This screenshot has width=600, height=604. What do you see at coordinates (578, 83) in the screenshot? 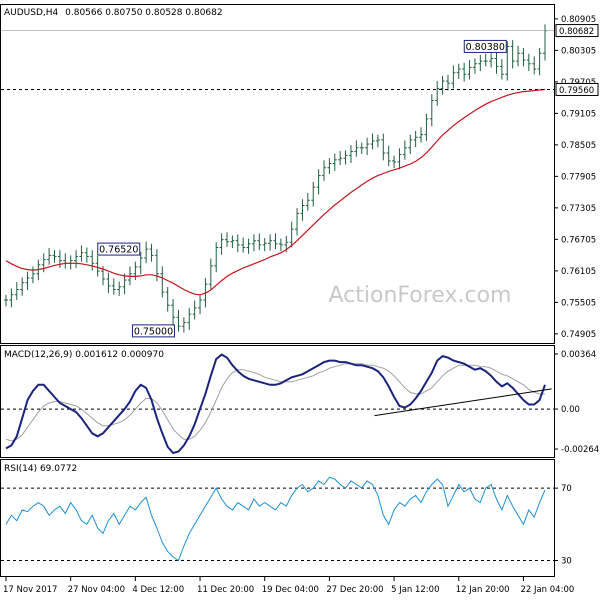
I see `price-tick-label: 0.79705` at bounding box center [578, 83].